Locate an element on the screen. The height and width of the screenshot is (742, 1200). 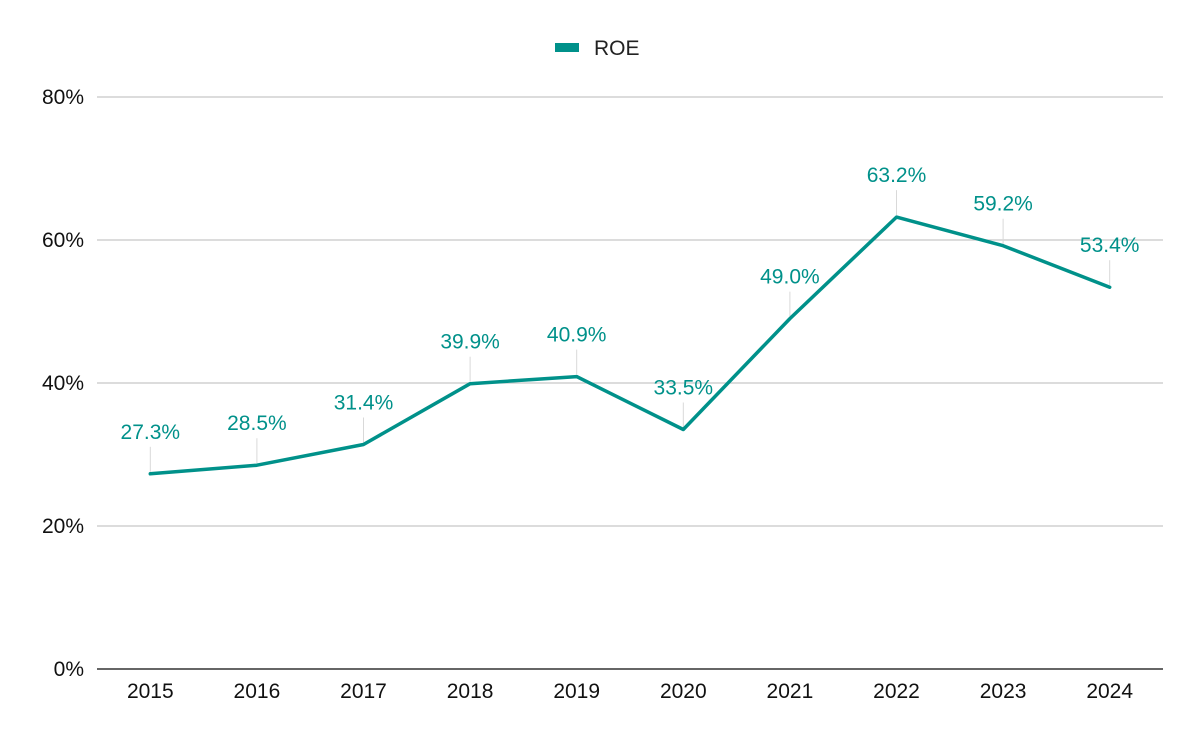
data-label: 33.5% is located at coordinates (684, 387).